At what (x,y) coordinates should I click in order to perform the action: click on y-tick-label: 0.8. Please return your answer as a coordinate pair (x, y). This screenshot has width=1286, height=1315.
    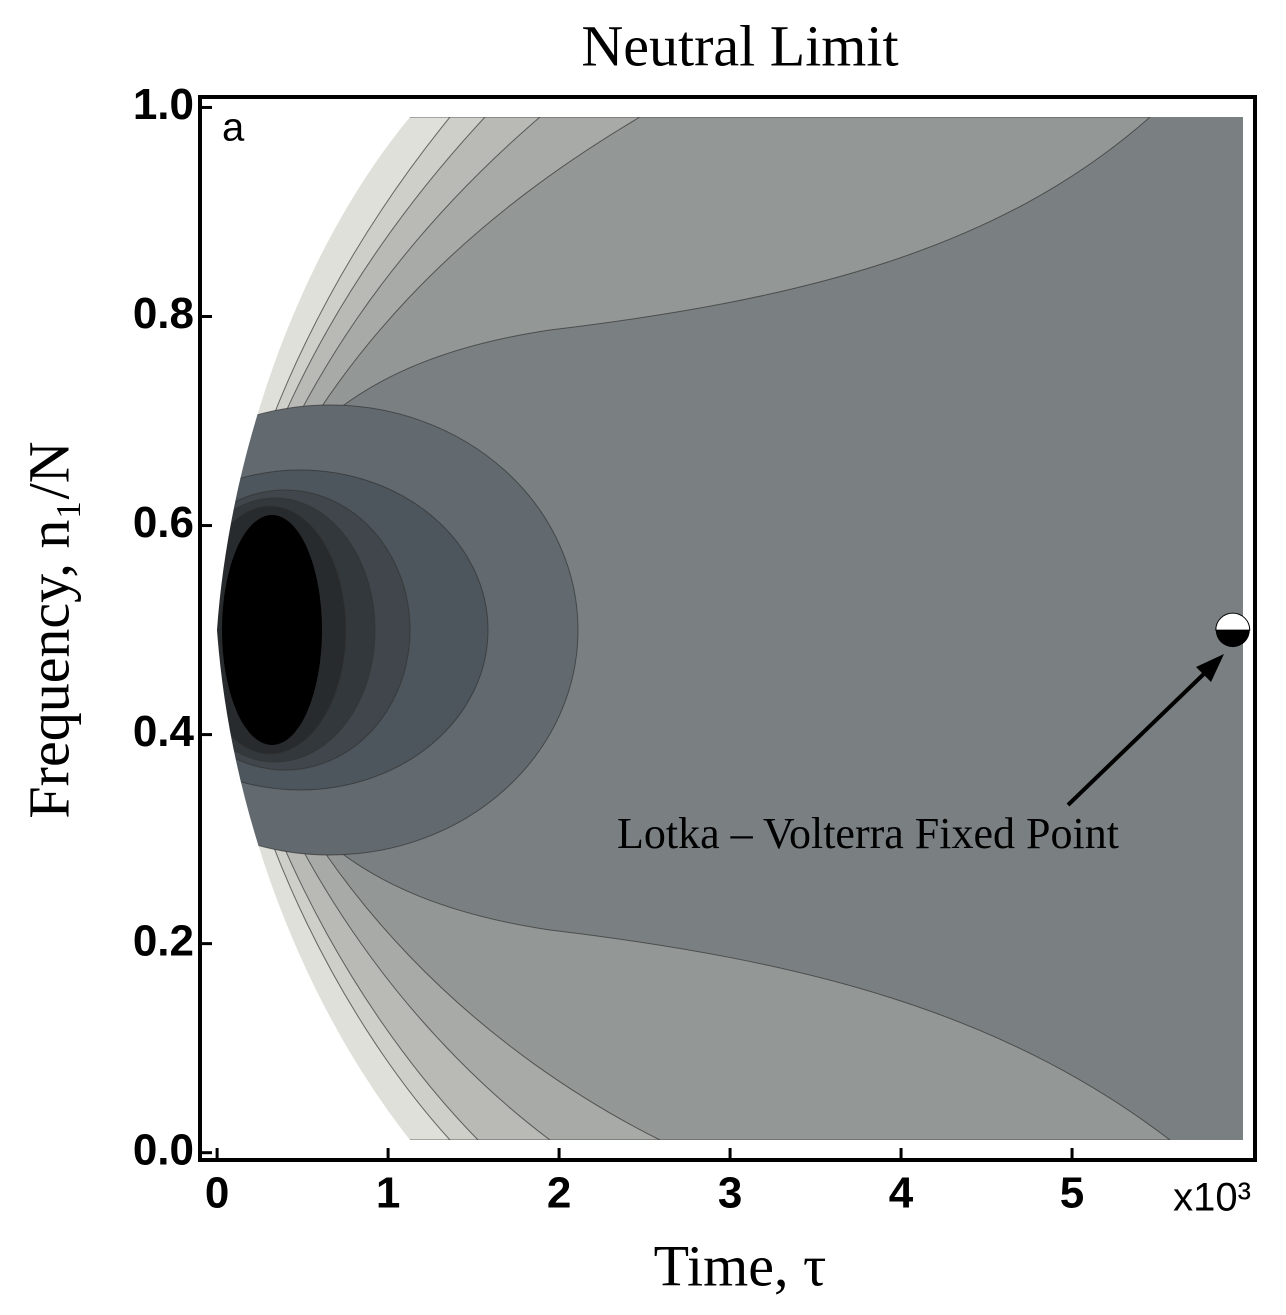
    Looking at the image, I should click on (163, 313).